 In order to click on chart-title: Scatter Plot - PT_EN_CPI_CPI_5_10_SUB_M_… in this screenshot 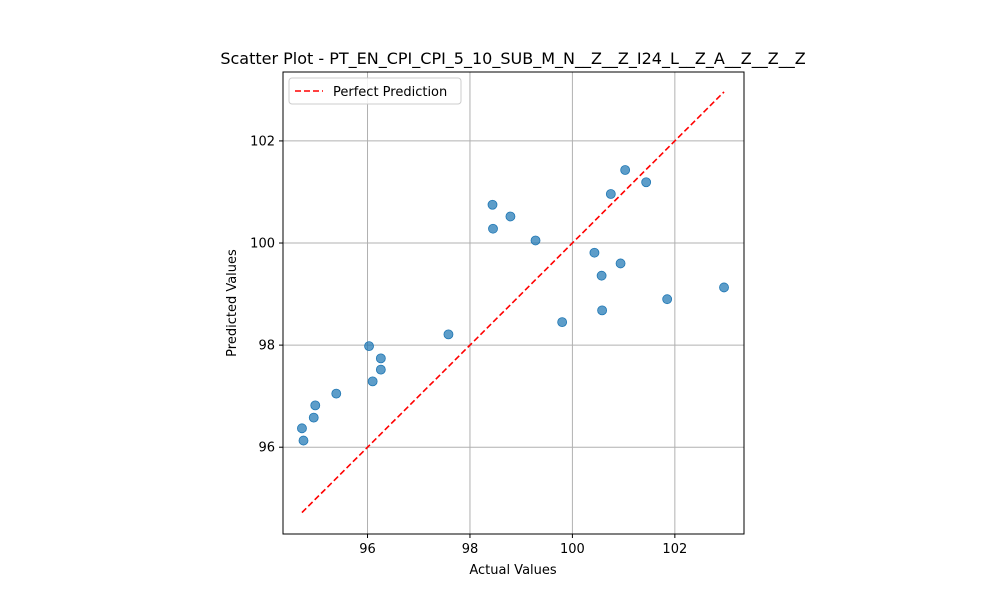, I will do `click(512, 59)`.